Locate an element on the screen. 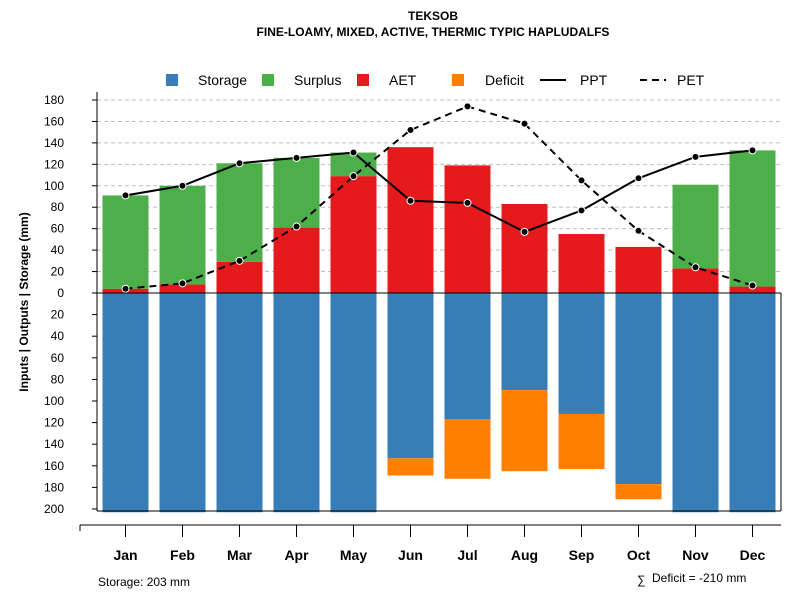 This screenshot has height=600, width=800. ppt-point-jan is located at coordinates (125, 195).